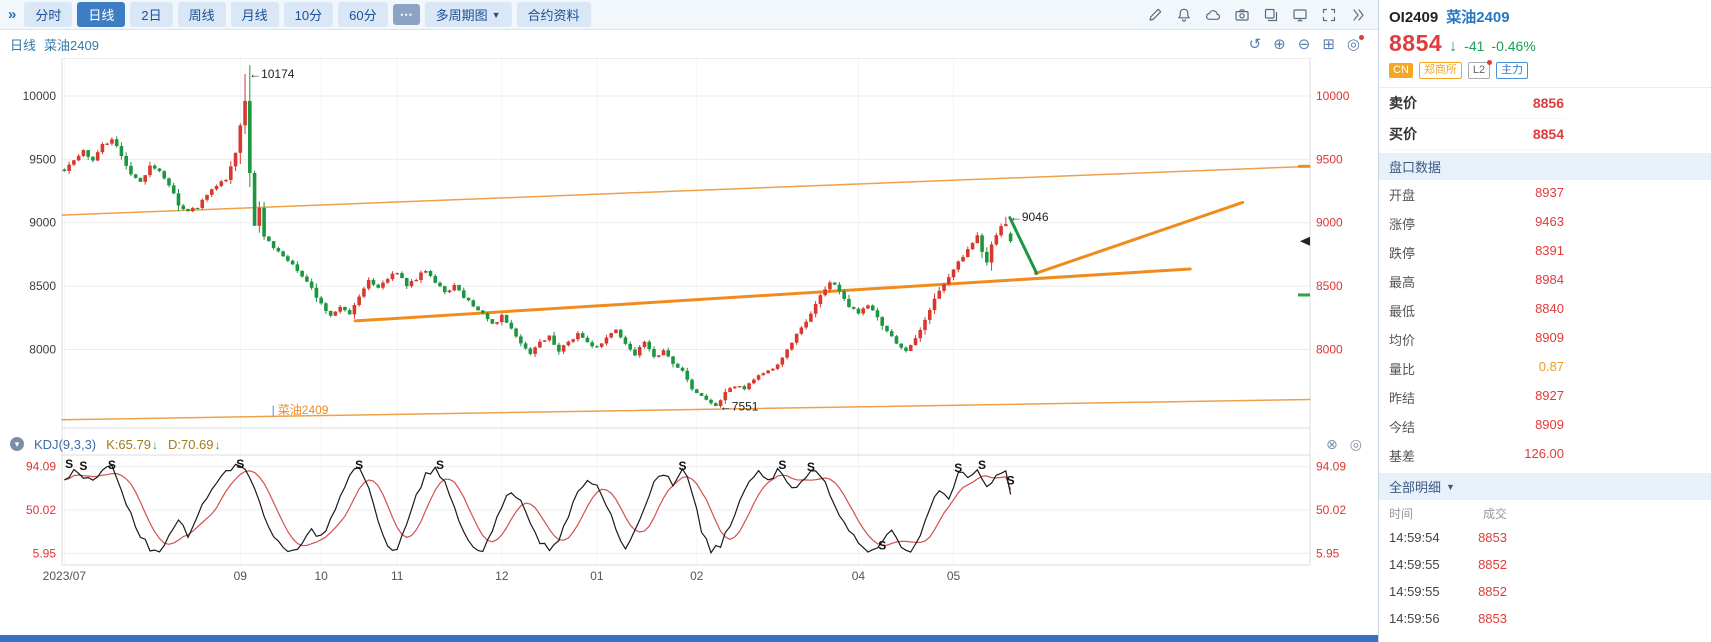  What do you see at coordinates (553, 14) in the screenshot?
I see `contract-info-button: 合约资料` at bounding box center [553, 14].